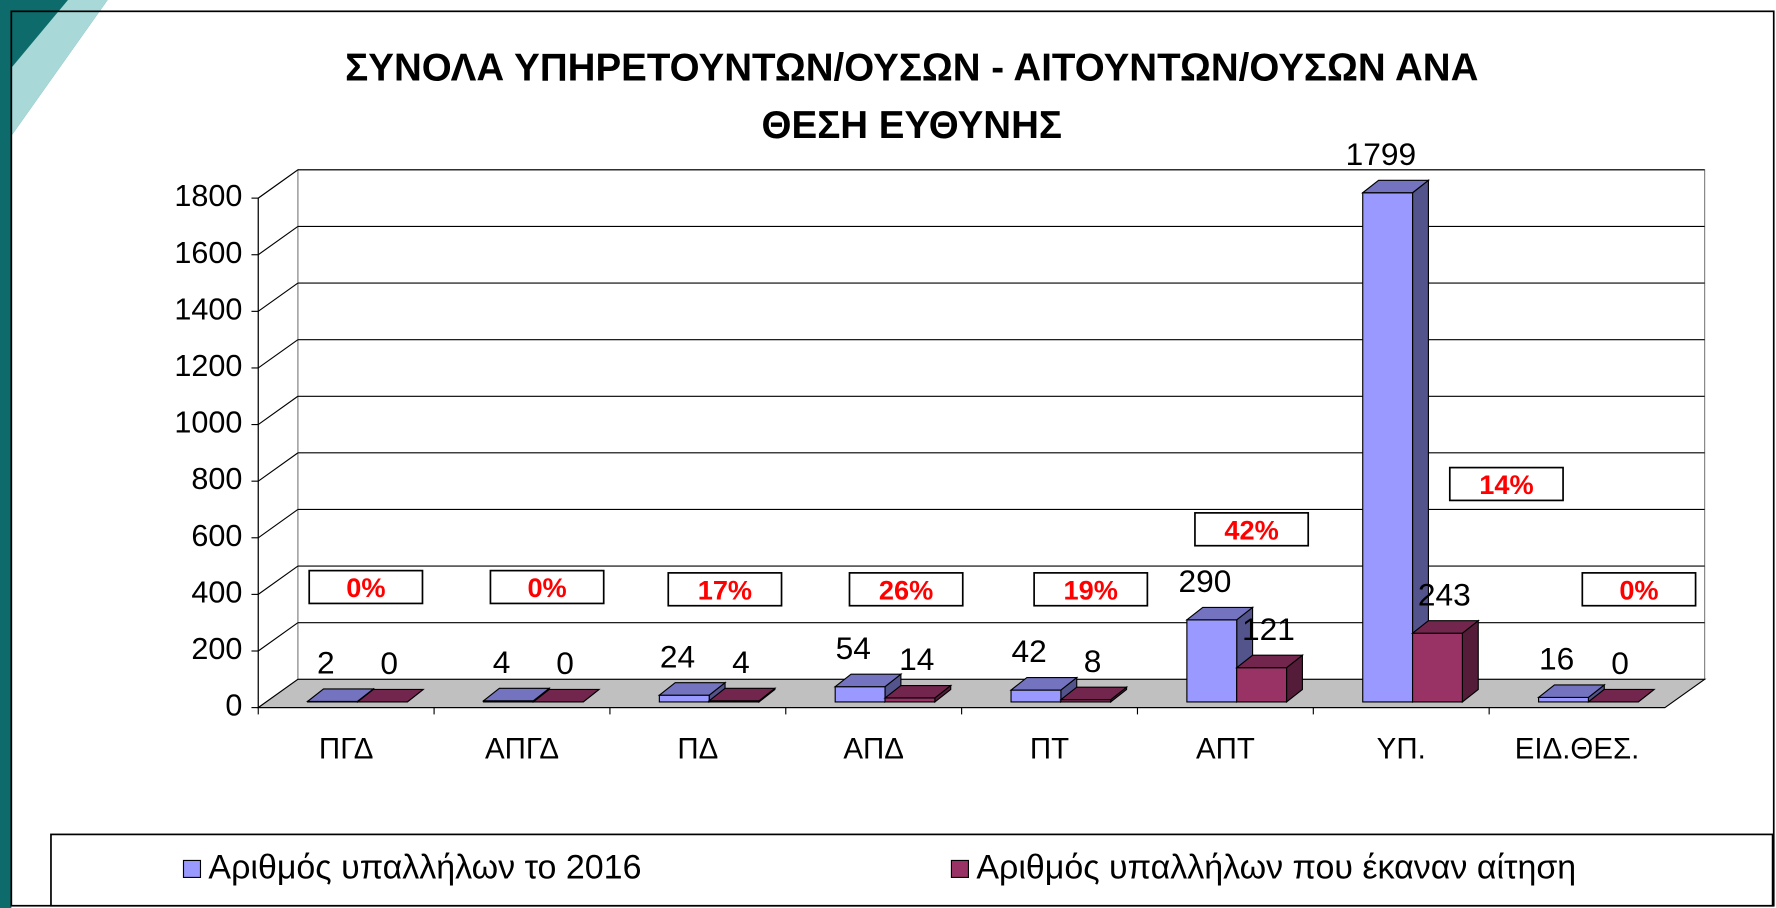  Describe the element at coordinates (912, 125) in the screenshot. I see `chart-title: ΘΕΣΗ ΕΥΘΥΝΗΣ` at that location.